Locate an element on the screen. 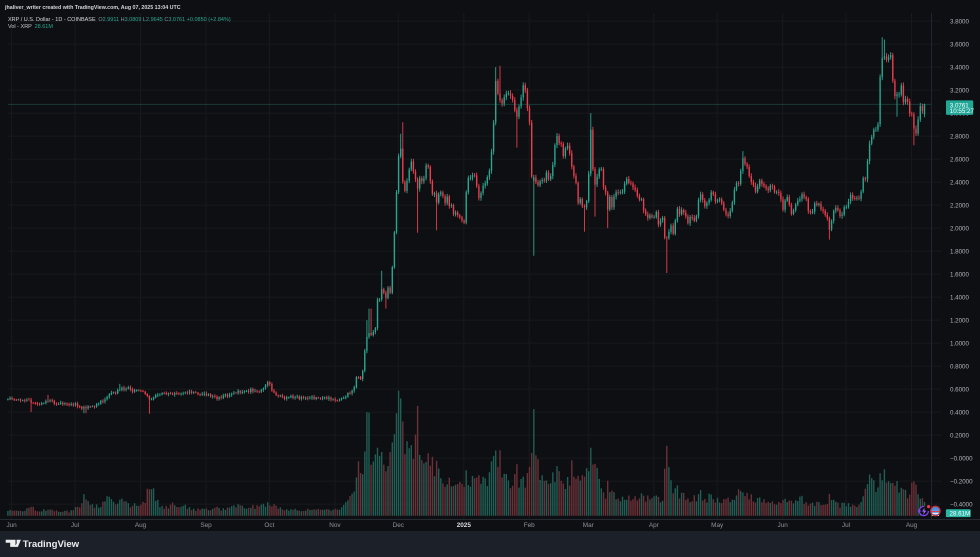 The image size is (980, 557). svg-text: 1.4000 is located at coordinates (959, 297).